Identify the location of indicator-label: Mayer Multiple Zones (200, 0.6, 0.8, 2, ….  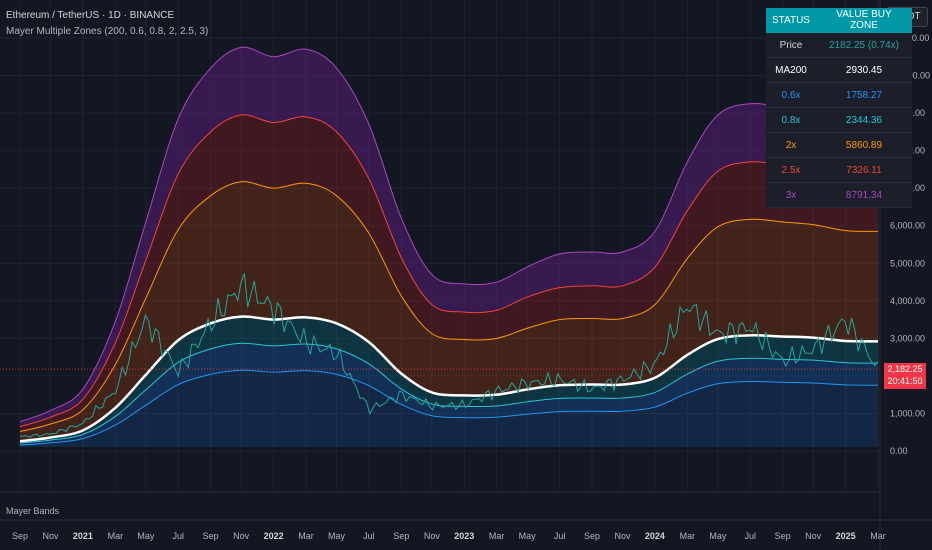
(107, 31).